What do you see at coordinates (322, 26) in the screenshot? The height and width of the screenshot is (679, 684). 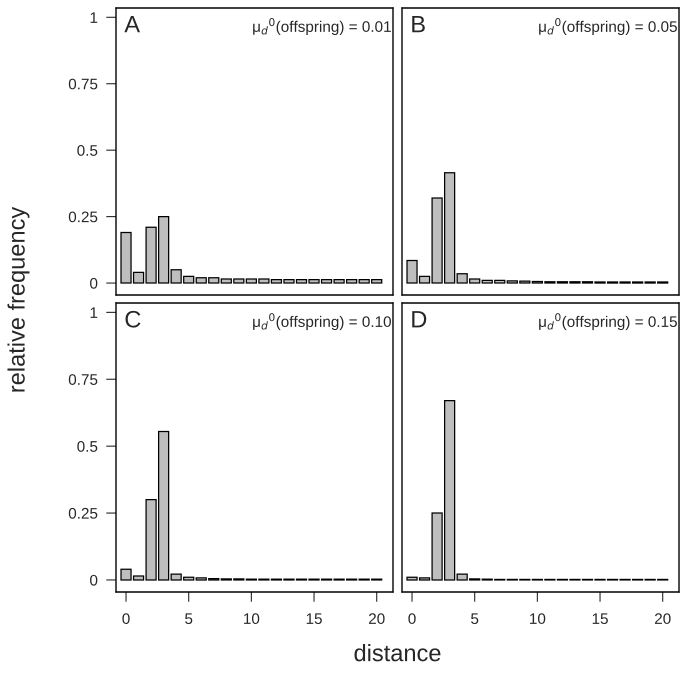 I see `annotation: μ$_{d}$$^{0}$(offspring) = 0.01` at bounding box center [322, 26].